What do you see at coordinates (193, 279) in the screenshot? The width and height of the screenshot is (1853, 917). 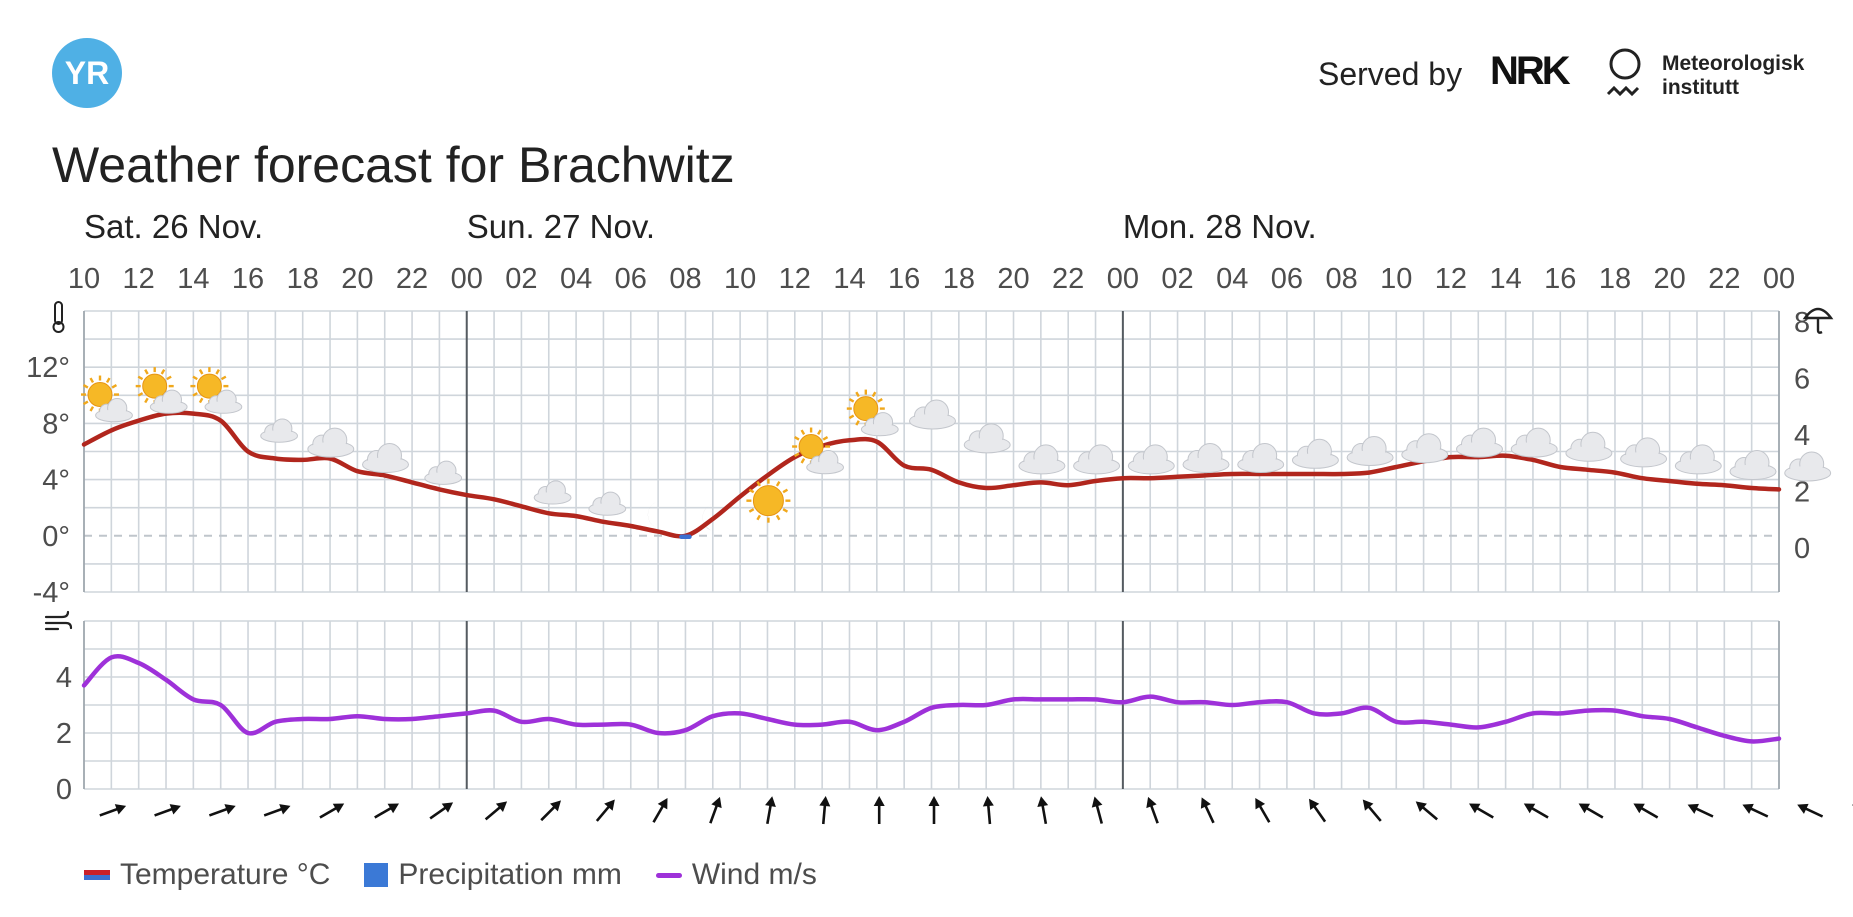 I see `hour-tick-label: 14` at bounding box center [193, 279].